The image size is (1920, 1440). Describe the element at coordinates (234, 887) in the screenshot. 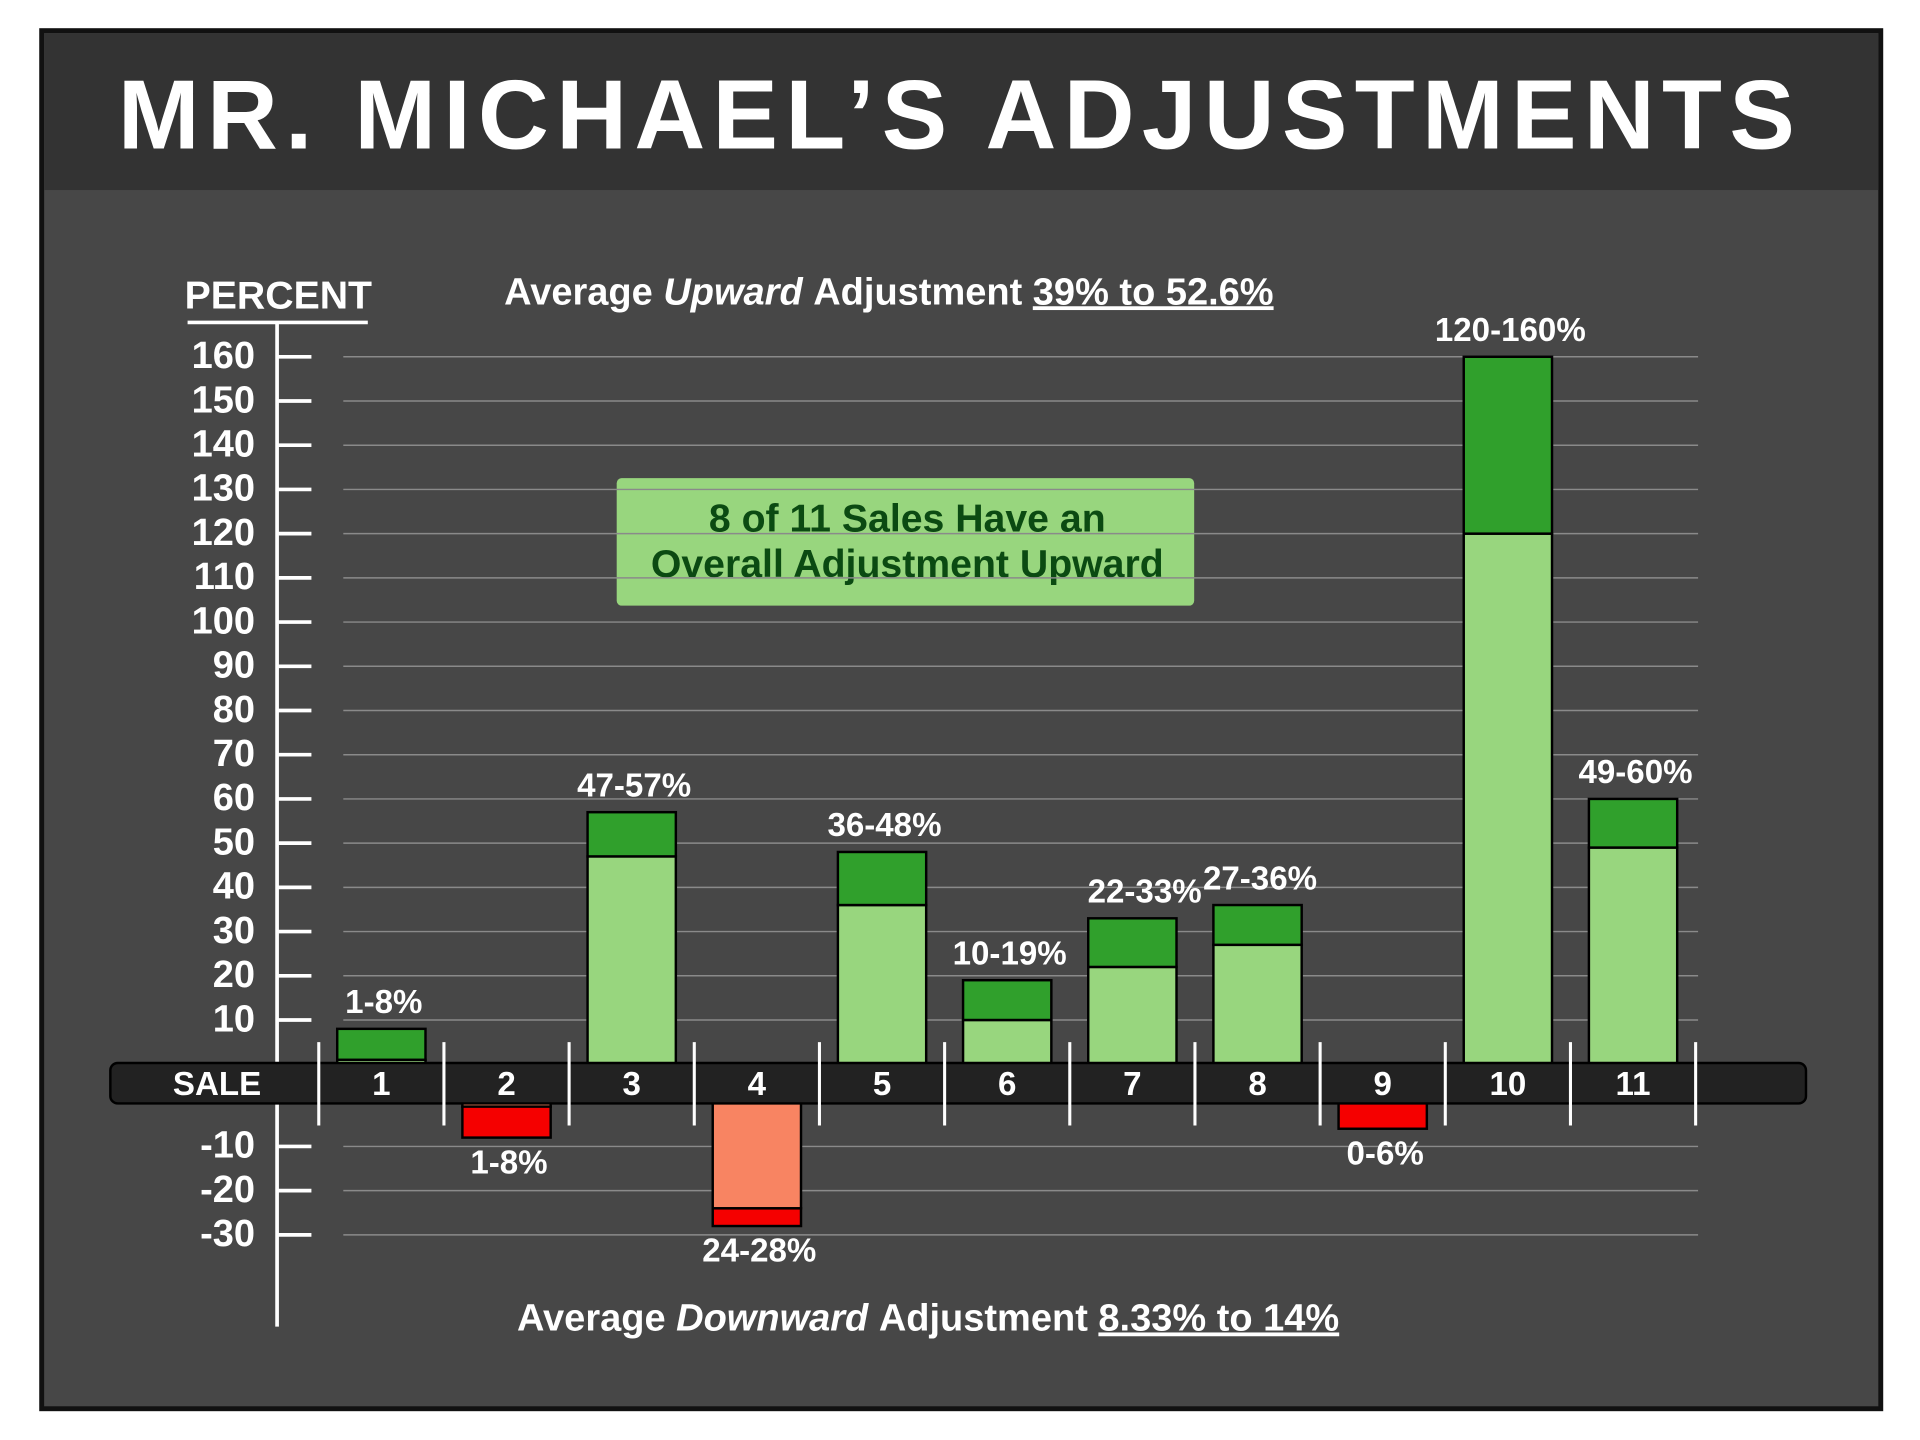

I see `y-tick-label: 40` at that location.